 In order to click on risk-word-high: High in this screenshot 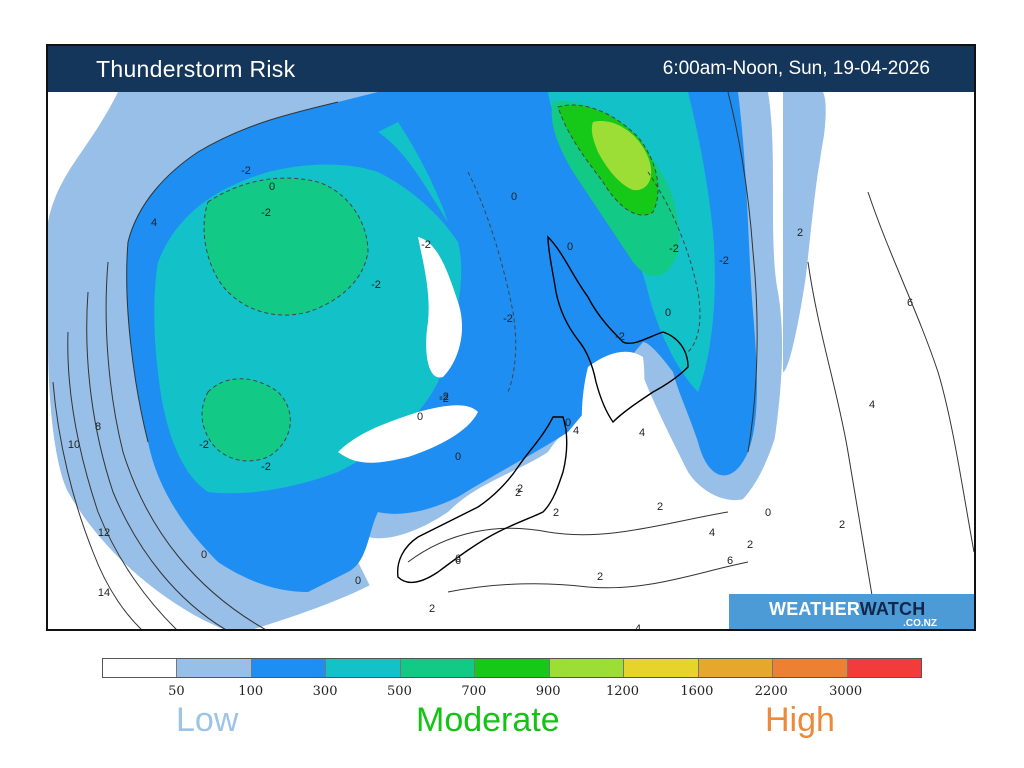, I will do `click(800, 720)`.